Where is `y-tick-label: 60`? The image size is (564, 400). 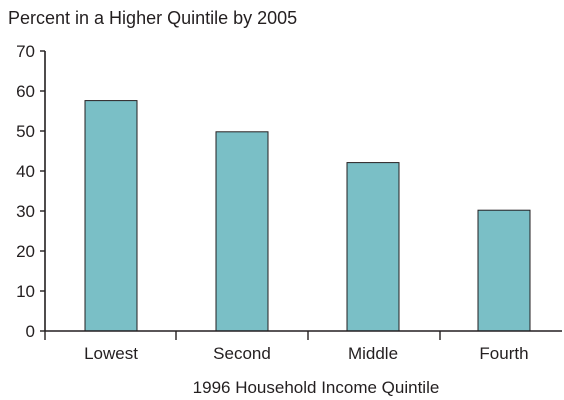 y-tick-label: 60 is located at coordinates (25, 91).